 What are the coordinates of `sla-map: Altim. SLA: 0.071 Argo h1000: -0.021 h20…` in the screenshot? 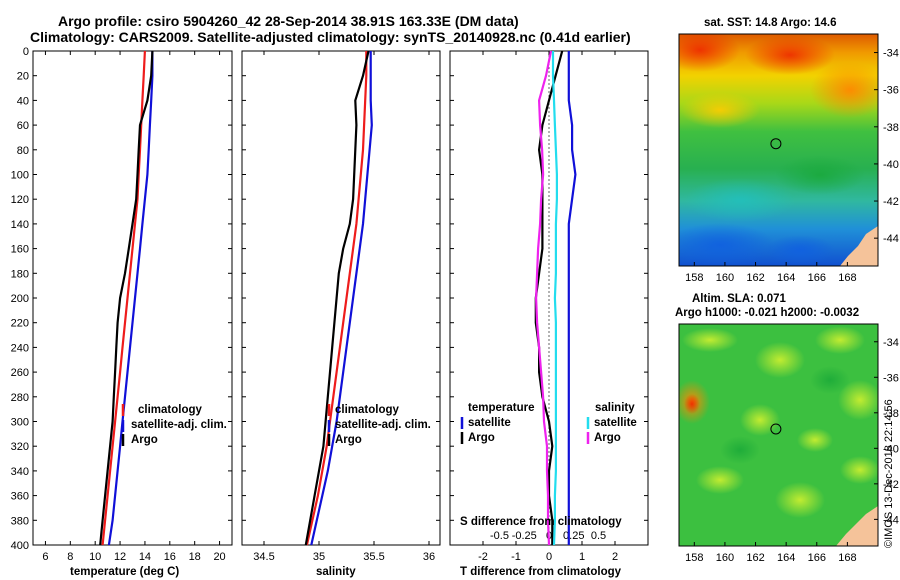 It's located at (787, 428).